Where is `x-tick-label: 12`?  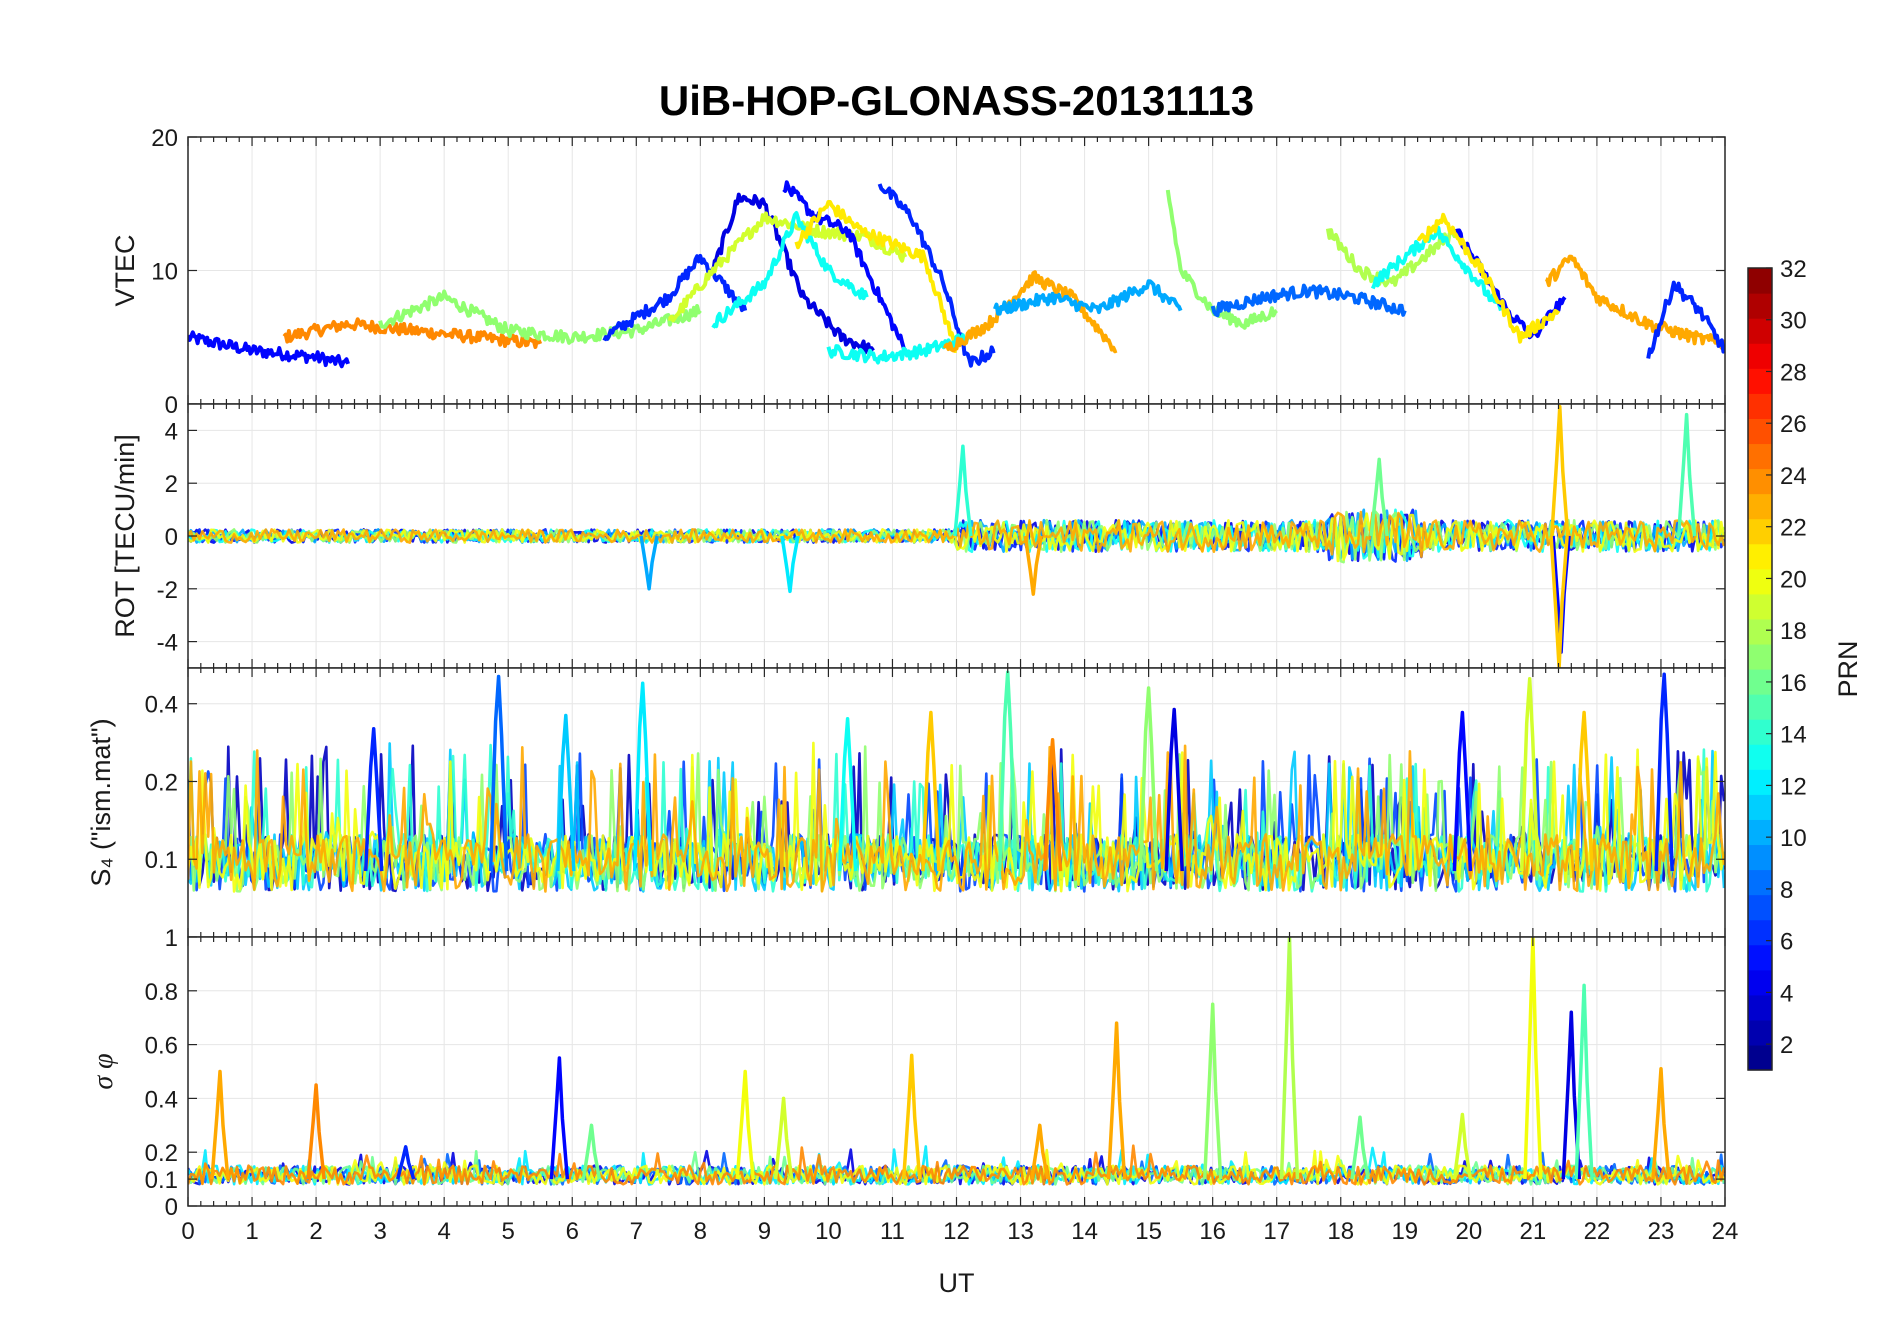 x-tick-label: 12 is located at coordinates (956, 1231).